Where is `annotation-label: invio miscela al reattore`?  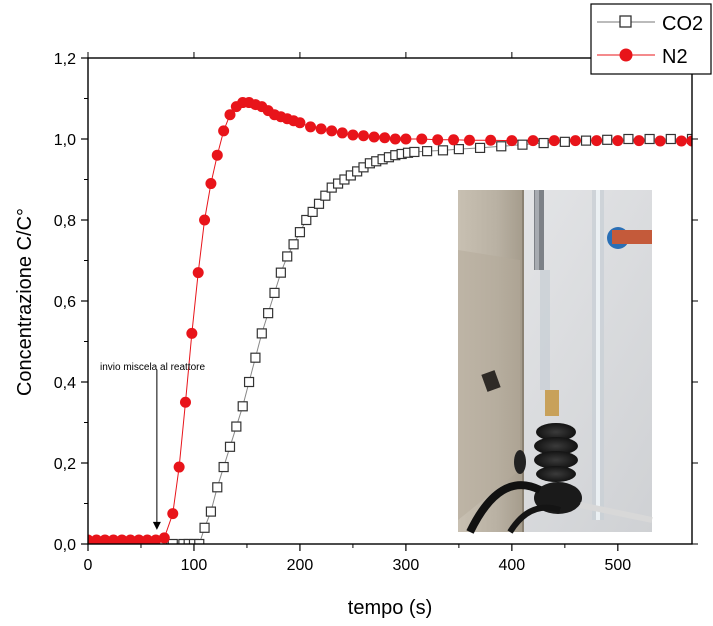 annotation-label: invio miscela al reattore is located at coordinates (152, 367).